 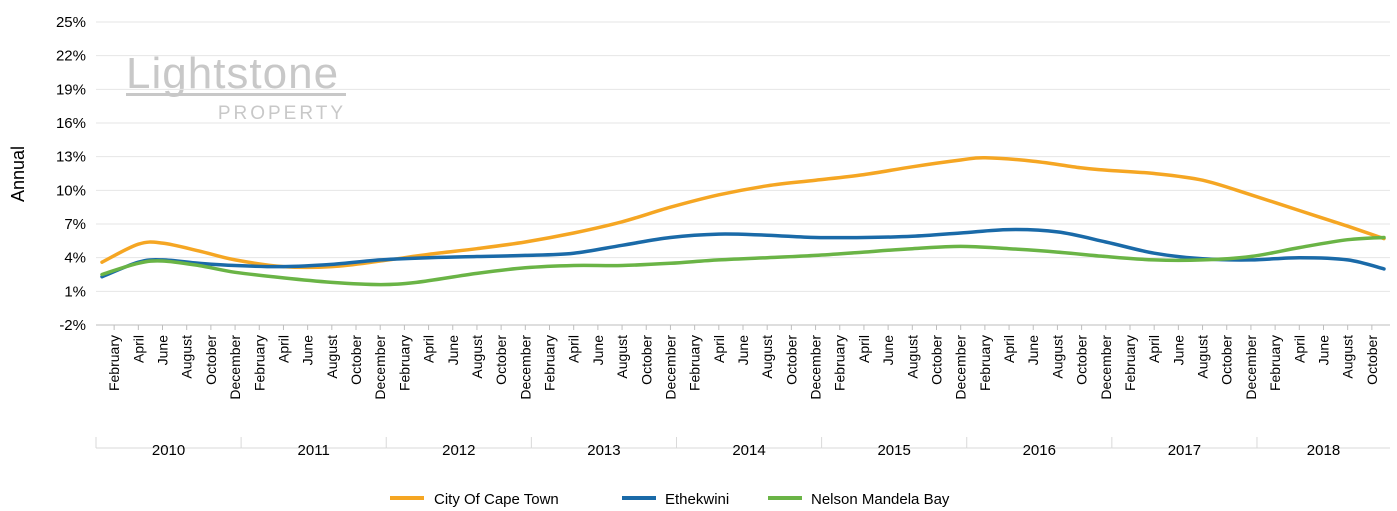 What do you see at coordinates (168, 450) in the screenshot?
I see `x-year-label: 2010` at bounding box center [168, 450].